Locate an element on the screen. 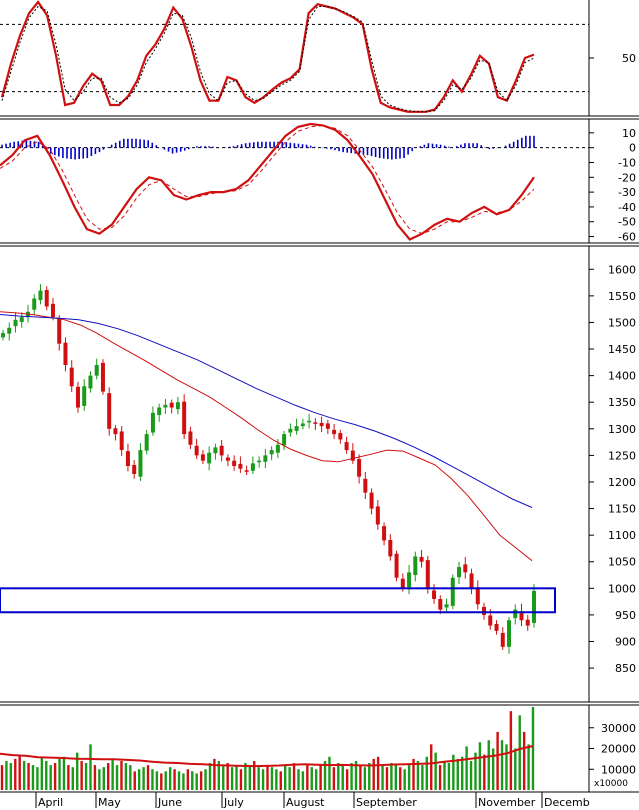 The height and width of the screenshot is (810, 639). macd-line is located at coordinates (267, 181).